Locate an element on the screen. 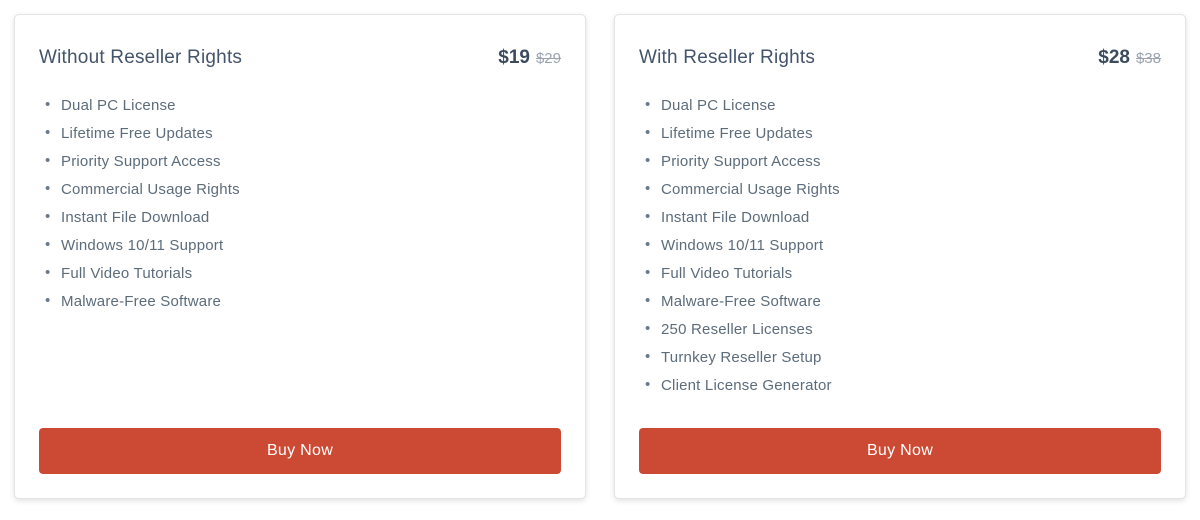 This screenshot has height=520, width=1200. feature-item: Client License Generator is located at coordinates (903, 385).